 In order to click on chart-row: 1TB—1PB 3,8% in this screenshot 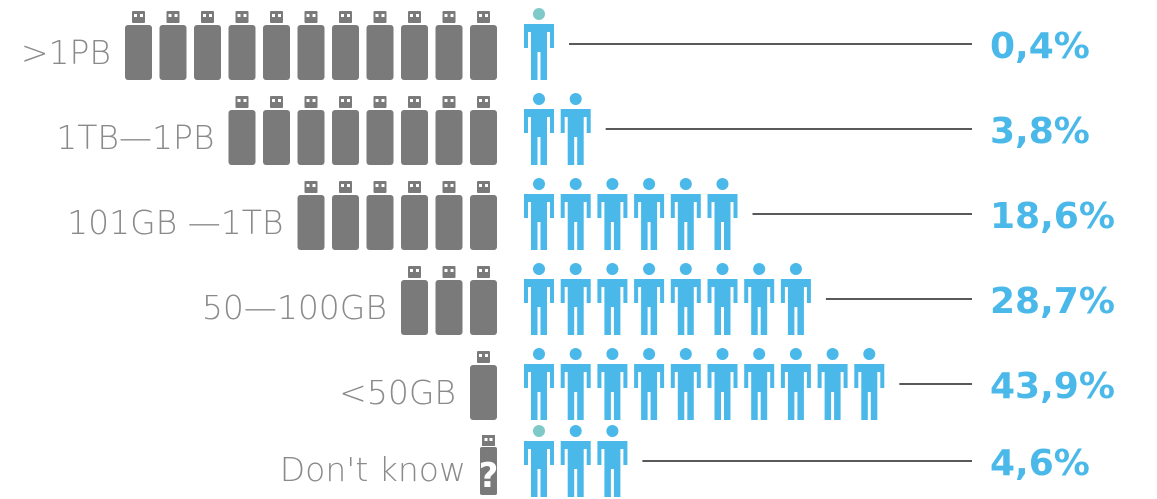, I will do `click(573, 129)`.